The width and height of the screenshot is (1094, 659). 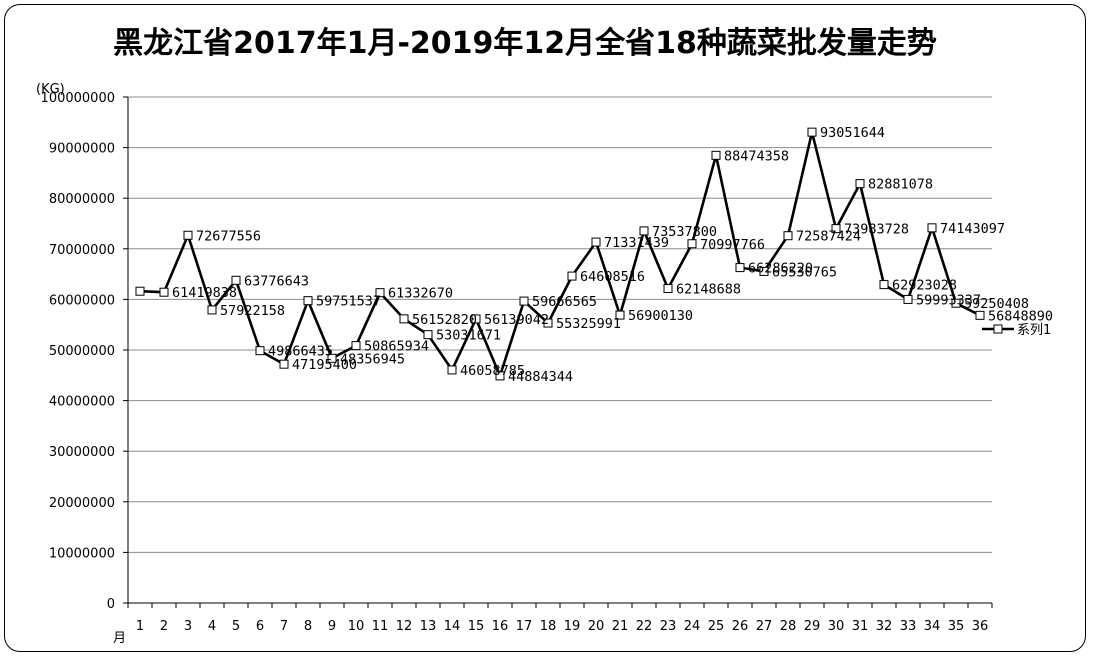 I want to click on y-tick-label: 80000000, so click(x=82, y=199).